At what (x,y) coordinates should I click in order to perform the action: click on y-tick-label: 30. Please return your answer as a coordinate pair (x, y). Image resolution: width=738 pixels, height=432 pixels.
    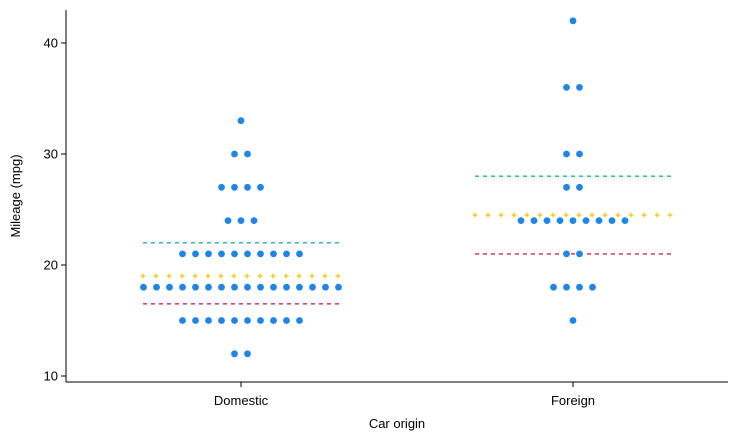
    Looking at the image, I should click on (51, 154).